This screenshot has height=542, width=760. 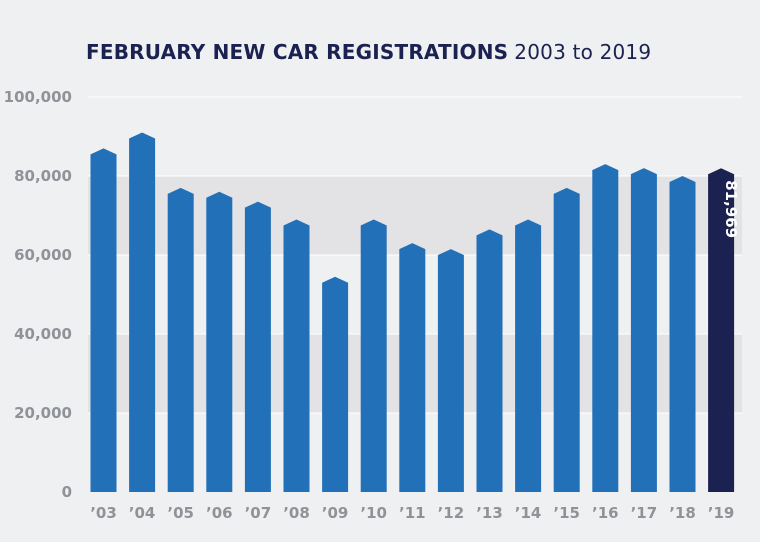 What do you see at coordinates (43, 176) in the screenshot?
I see `y-tick-label: 80,000` at bounding box center [43, 176].